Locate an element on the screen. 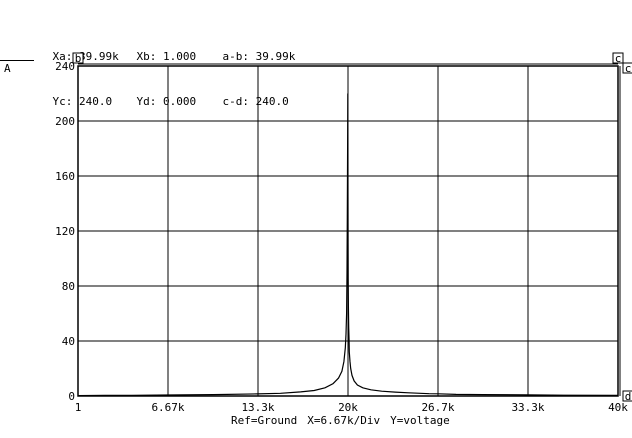 The height and width of the screenshot is (438, 632). x-tick-label: 6.67k is located at coordinates (167, 407).